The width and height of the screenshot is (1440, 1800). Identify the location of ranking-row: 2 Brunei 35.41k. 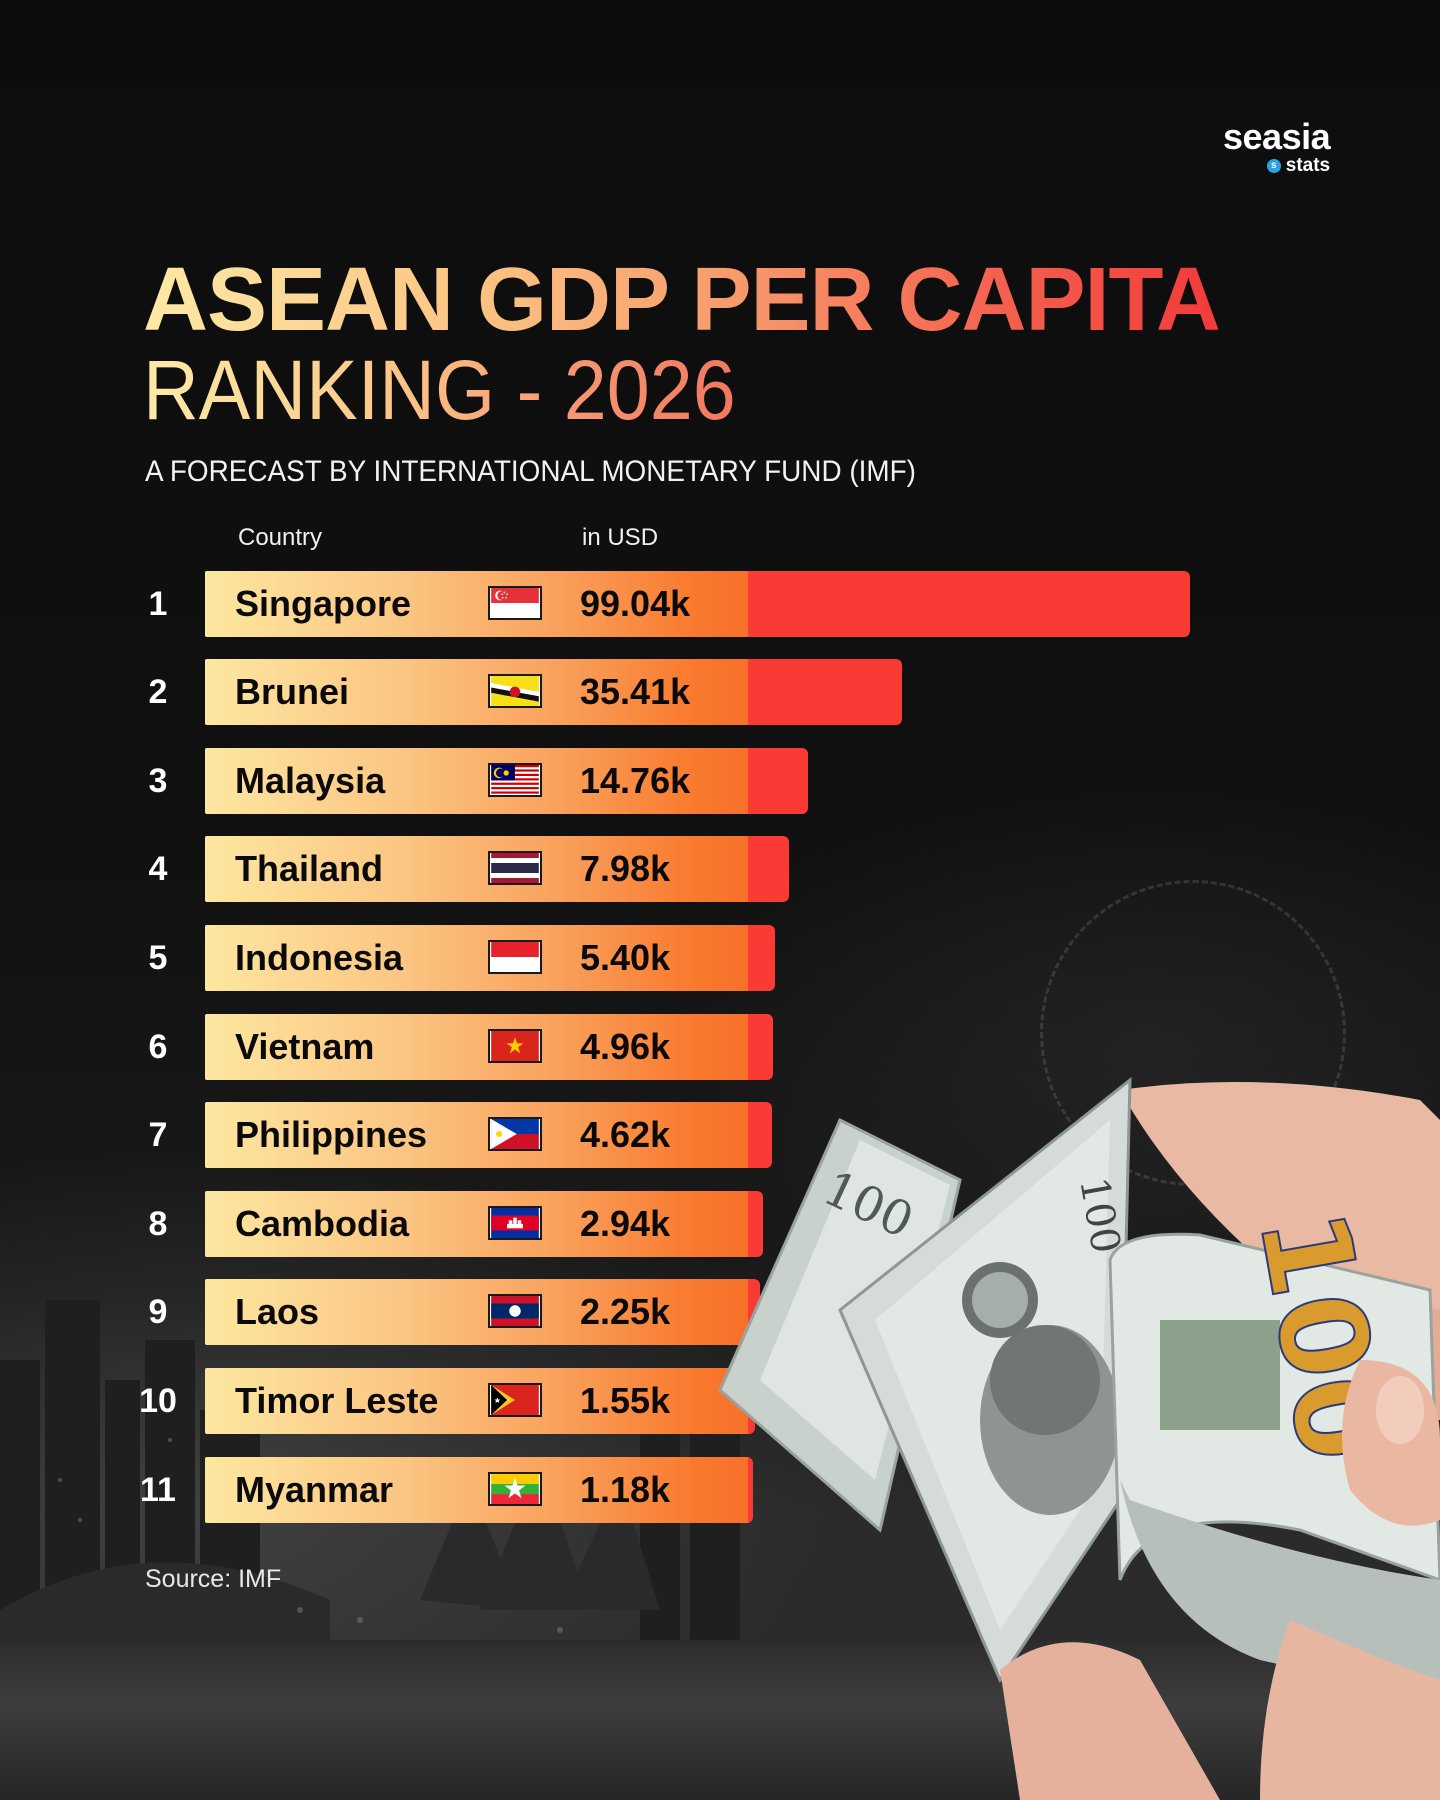
(720, 692).